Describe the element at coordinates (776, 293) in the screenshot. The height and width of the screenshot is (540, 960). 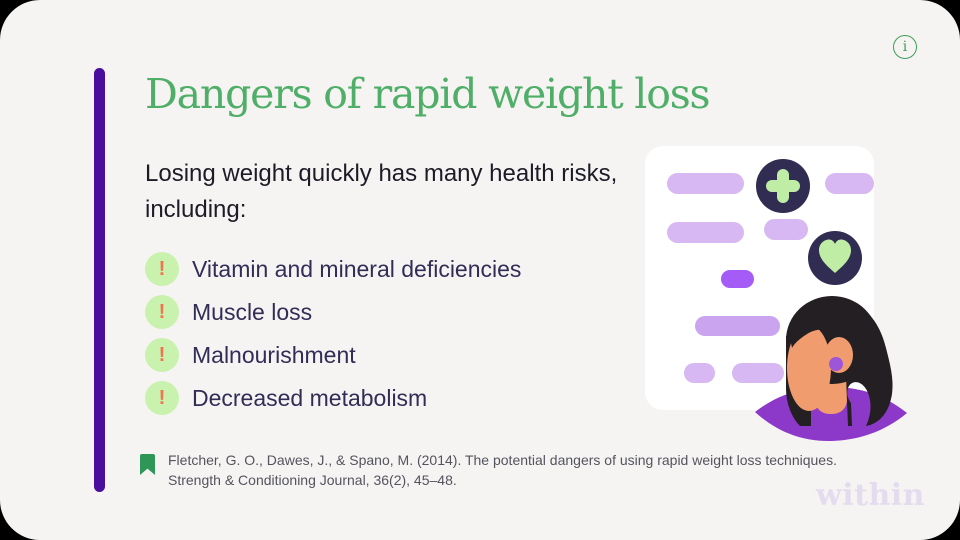
I see `health-record-illustration` at that location.